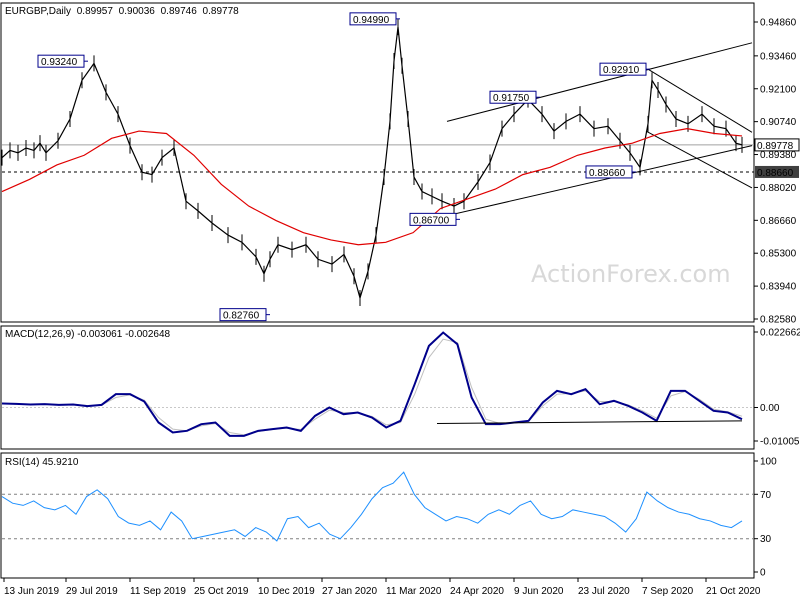  What do you see at coordinates (477, 591) in the screenshot?
I see `x-tick-label: 24 Apr 2020` at bounding box center [477, 591].